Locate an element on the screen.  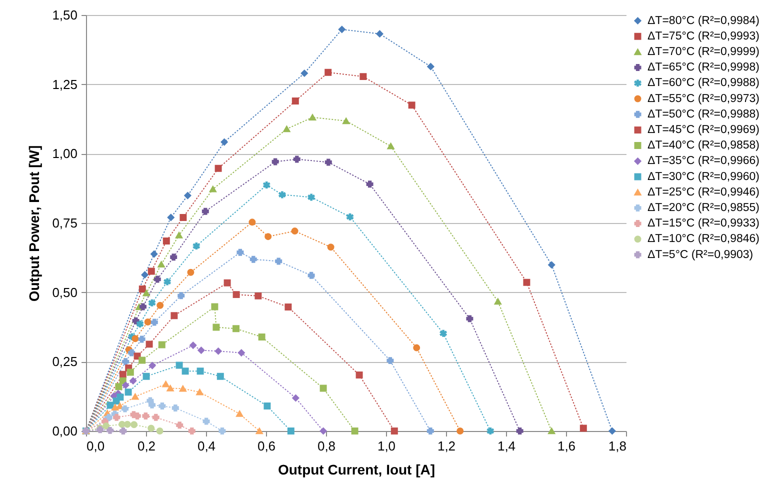
x-axis-title: Output Current, Iout [A] is located at coordinates (357, 470).